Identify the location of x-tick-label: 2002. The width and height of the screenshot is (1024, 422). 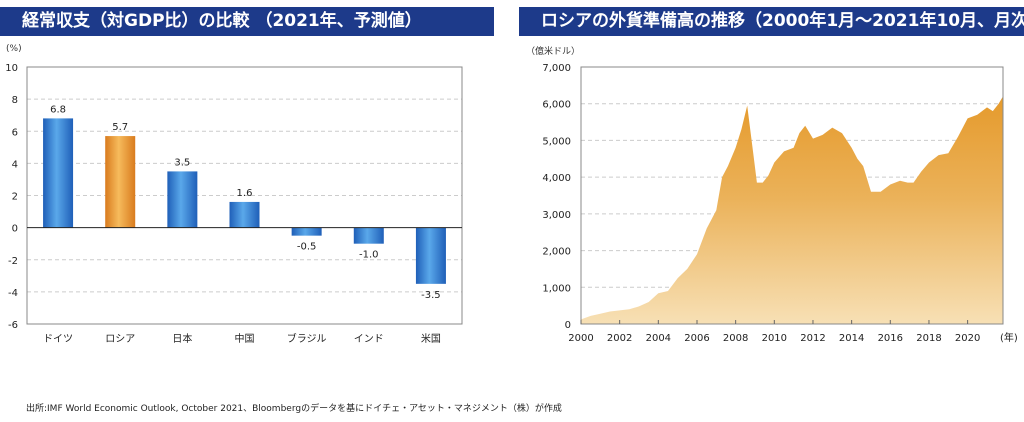
(619, 338).